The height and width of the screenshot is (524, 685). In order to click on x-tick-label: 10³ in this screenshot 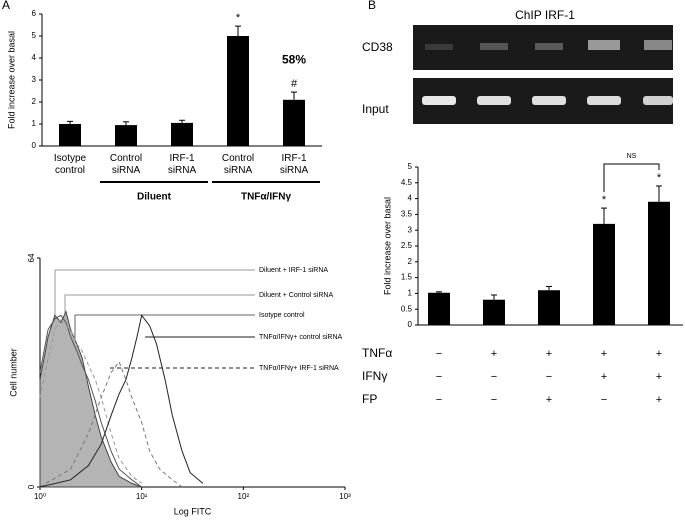, I will do `click(345, 496)`.